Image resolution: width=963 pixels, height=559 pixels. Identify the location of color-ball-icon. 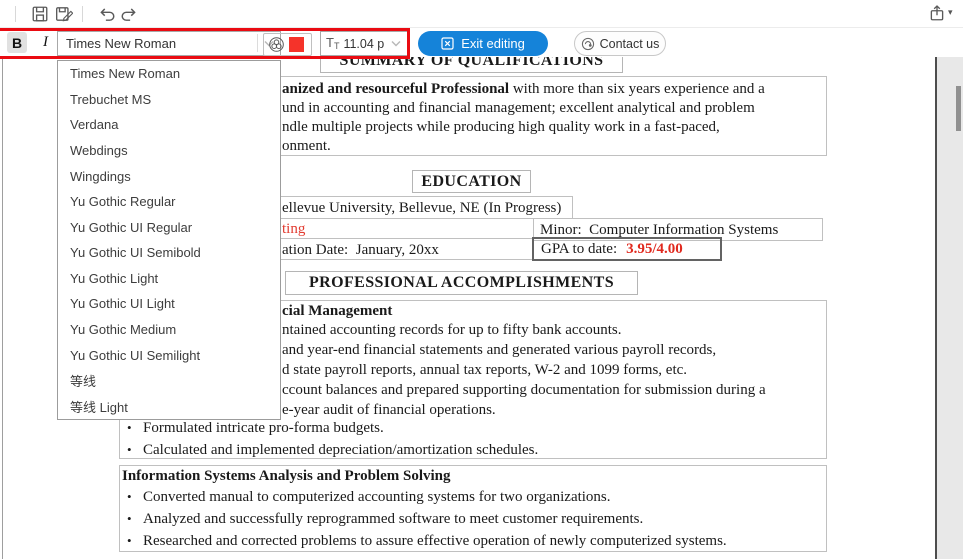
(276, 44).